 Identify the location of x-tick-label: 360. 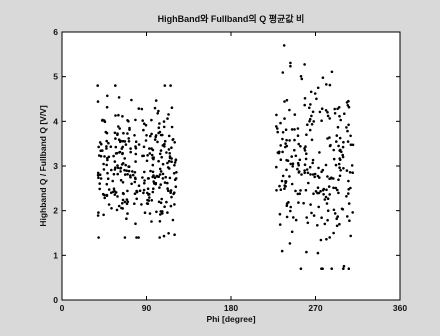
(400, 308).